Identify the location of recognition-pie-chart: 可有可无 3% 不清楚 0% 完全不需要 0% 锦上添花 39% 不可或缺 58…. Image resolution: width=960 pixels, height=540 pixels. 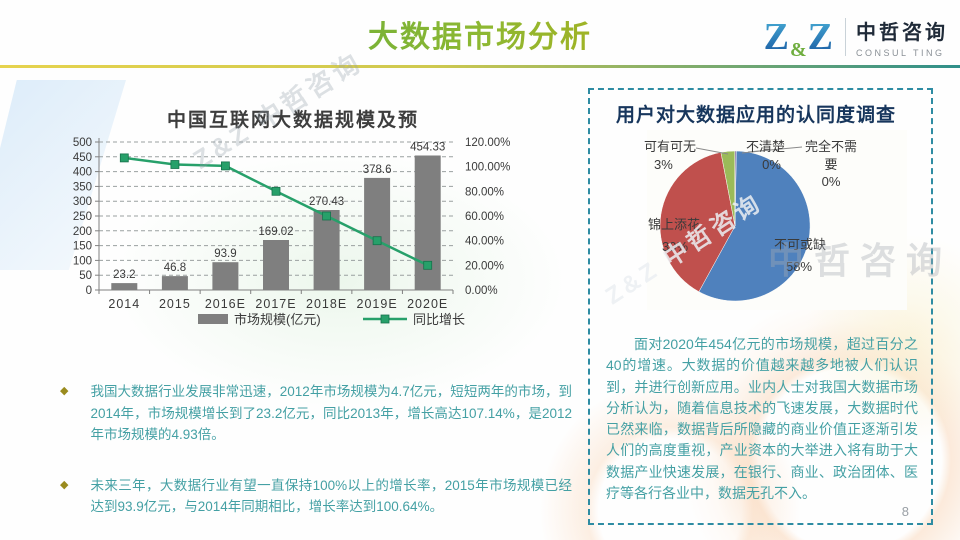
(762, 221).